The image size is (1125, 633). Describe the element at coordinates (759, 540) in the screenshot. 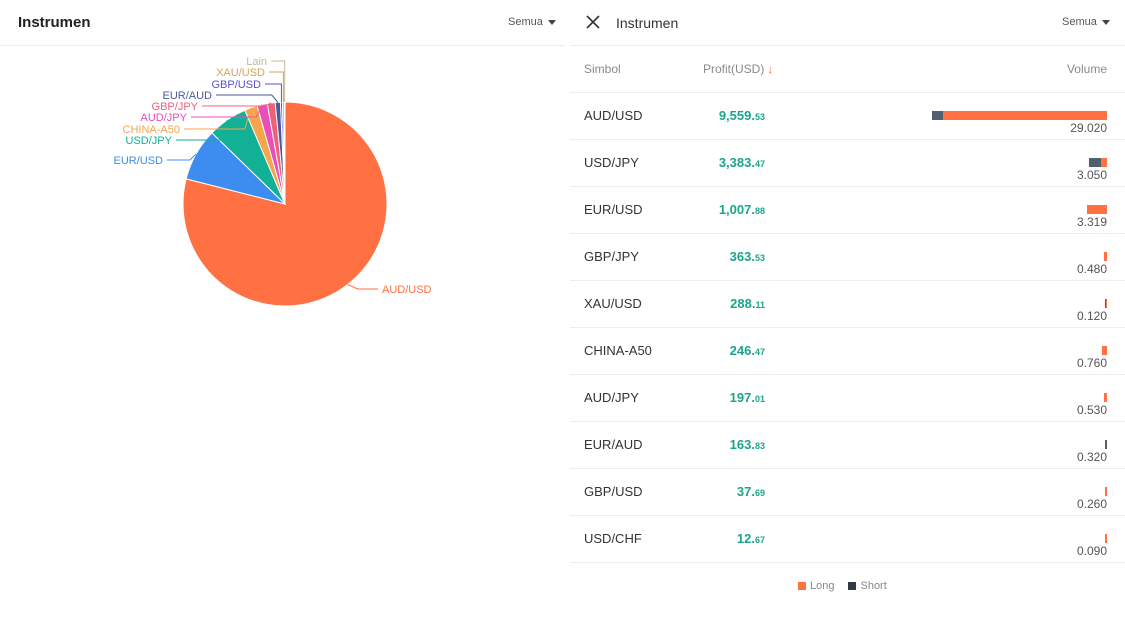

I see `row-profit-decimal: 67` at that location.